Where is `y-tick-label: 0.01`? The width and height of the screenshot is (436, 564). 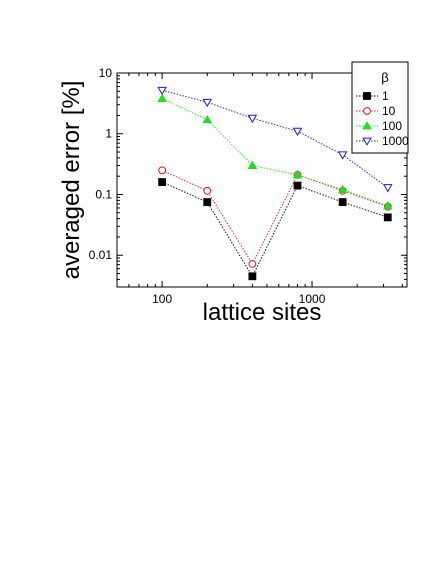 y-tick-label: 0.01 is located at coordinates (101, 255).